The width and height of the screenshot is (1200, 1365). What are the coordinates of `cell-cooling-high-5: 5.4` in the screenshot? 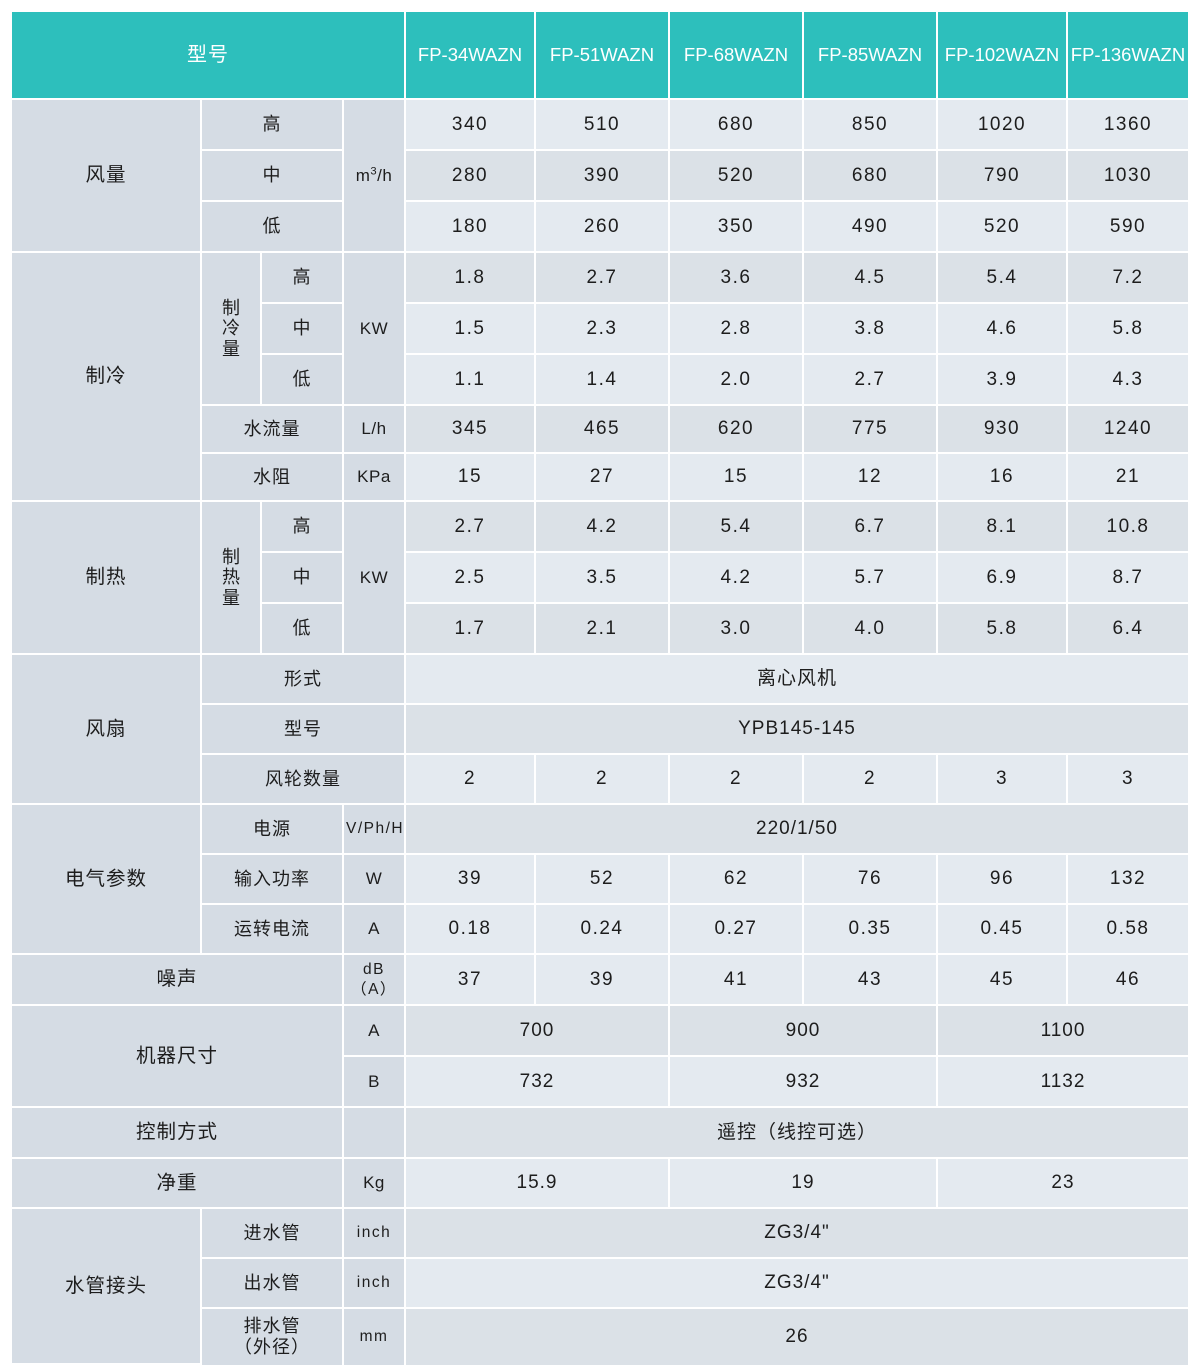 It's located at (1003, 278).